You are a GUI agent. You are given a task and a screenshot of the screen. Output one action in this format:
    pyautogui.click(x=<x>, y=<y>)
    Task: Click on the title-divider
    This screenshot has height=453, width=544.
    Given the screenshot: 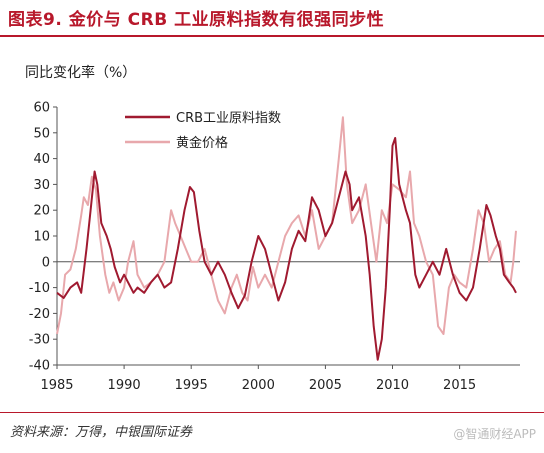 What is the action you would take?
    pyautogui.click(x=272, y=36)
    